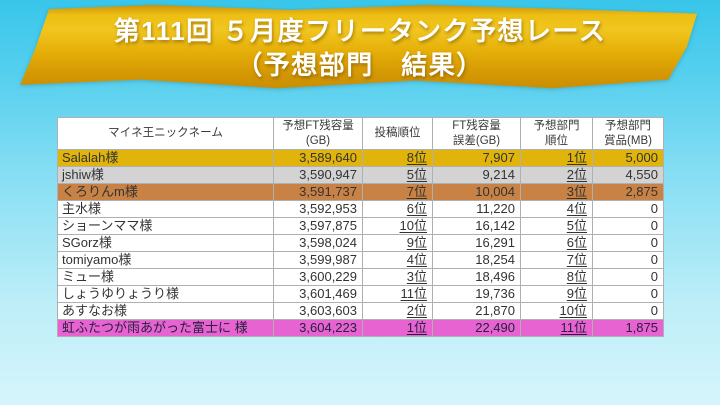 This screenshot has height=405, width=720. Describe the element at coordinates (397, 192) in the screenshot. I see `cell-post-rank: 7位` at that location.